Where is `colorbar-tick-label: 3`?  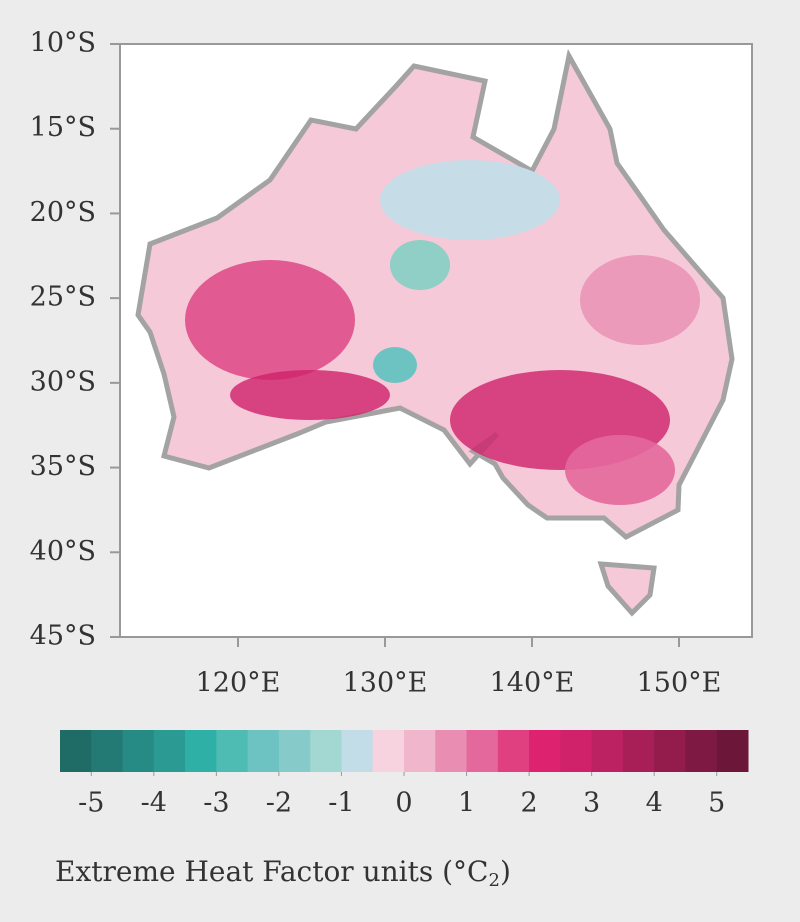 colorbar-tick-label: 3 is located at coordinates (591, 803).